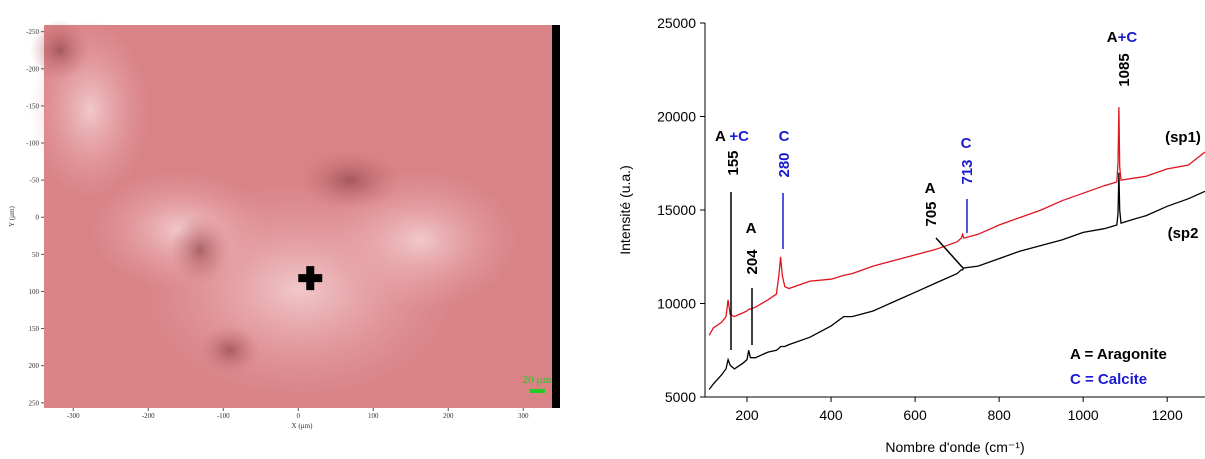  I want to click on x-tick-label: 0, so click(299, 416).